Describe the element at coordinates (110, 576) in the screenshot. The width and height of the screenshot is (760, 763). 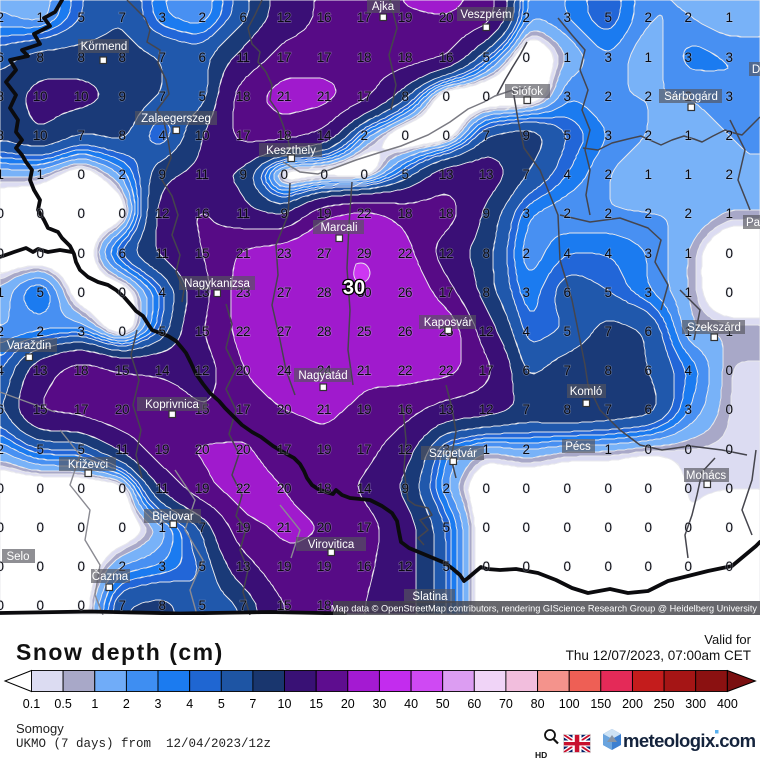
I see `svg-text: Čazma` at that location.